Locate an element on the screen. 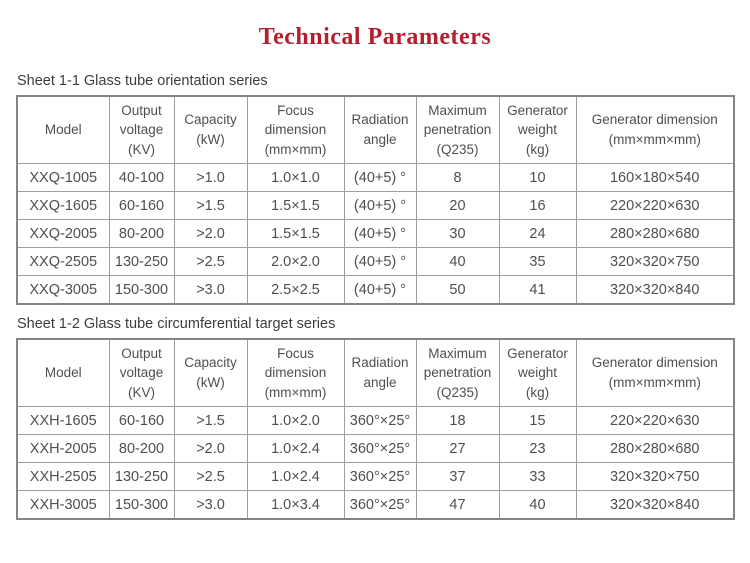 Image resolution: width=750 pixels, height=563 pixels. table-cell: XXH-2505 is located at coordinates (63, 476).